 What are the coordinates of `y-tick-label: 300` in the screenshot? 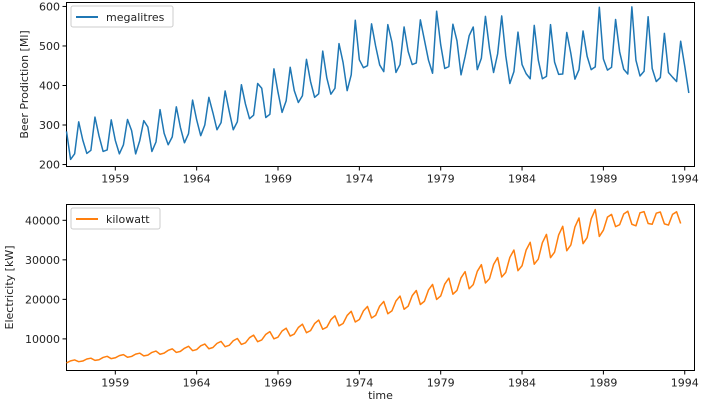 It's located at (49, 125).